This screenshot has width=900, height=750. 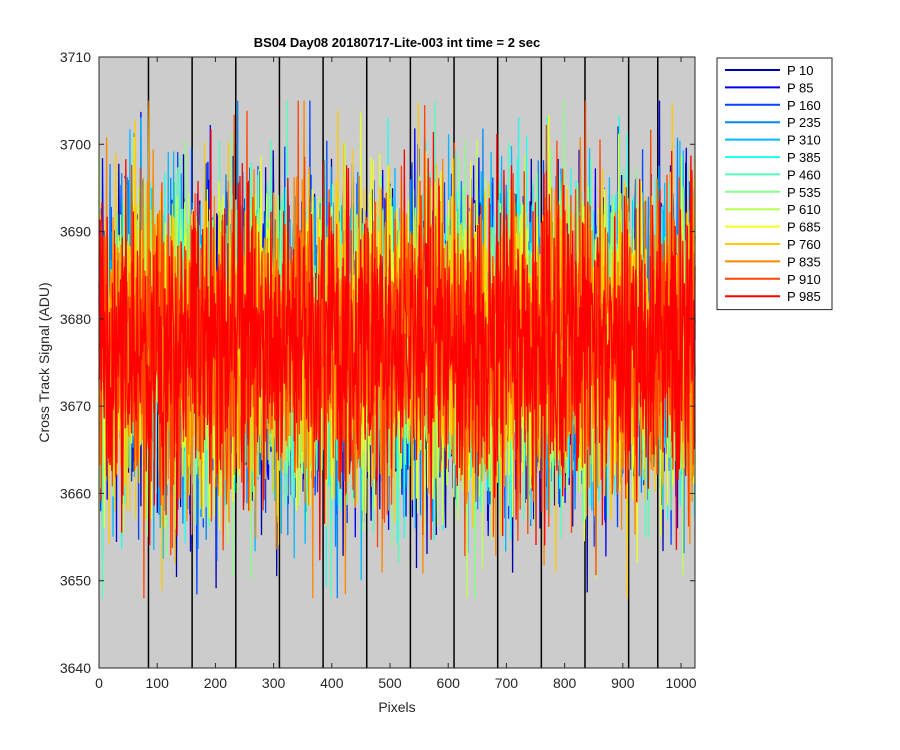 I want to click on legend-label: P 760, so click(x=804, y=244).